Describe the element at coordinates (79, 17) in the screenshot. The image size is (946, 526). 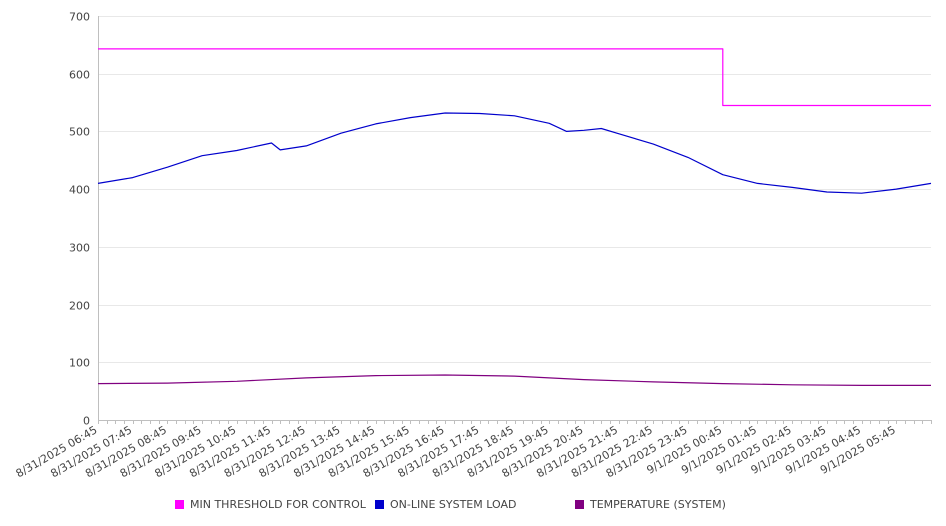
I see `y-tick-label: 700` at that location.